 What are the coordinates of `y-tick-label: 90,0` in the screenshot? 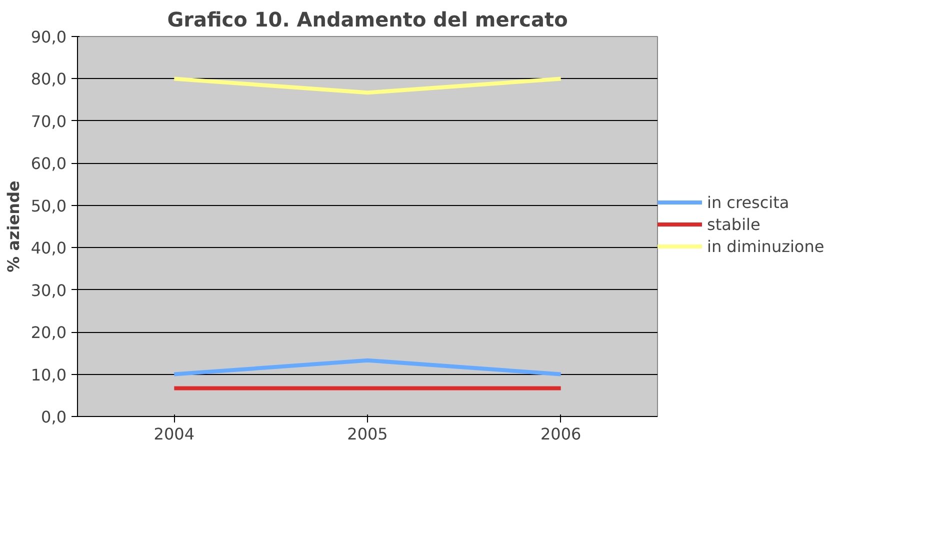 It's located at (48, 37).